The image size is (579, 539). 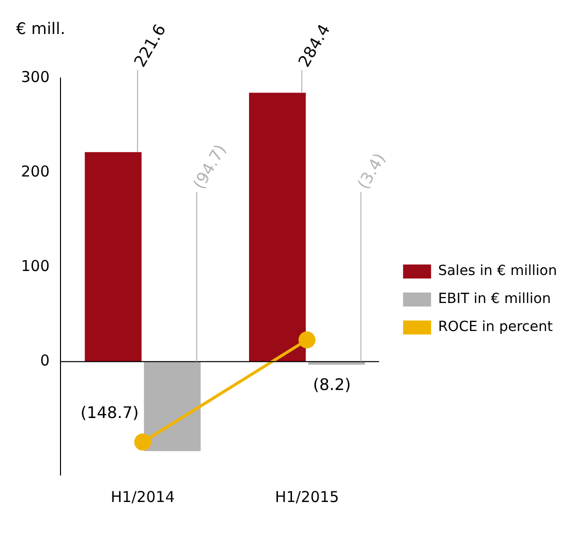 I want to click on x-tick-label: H1/2014, so click(x=142, y=497).